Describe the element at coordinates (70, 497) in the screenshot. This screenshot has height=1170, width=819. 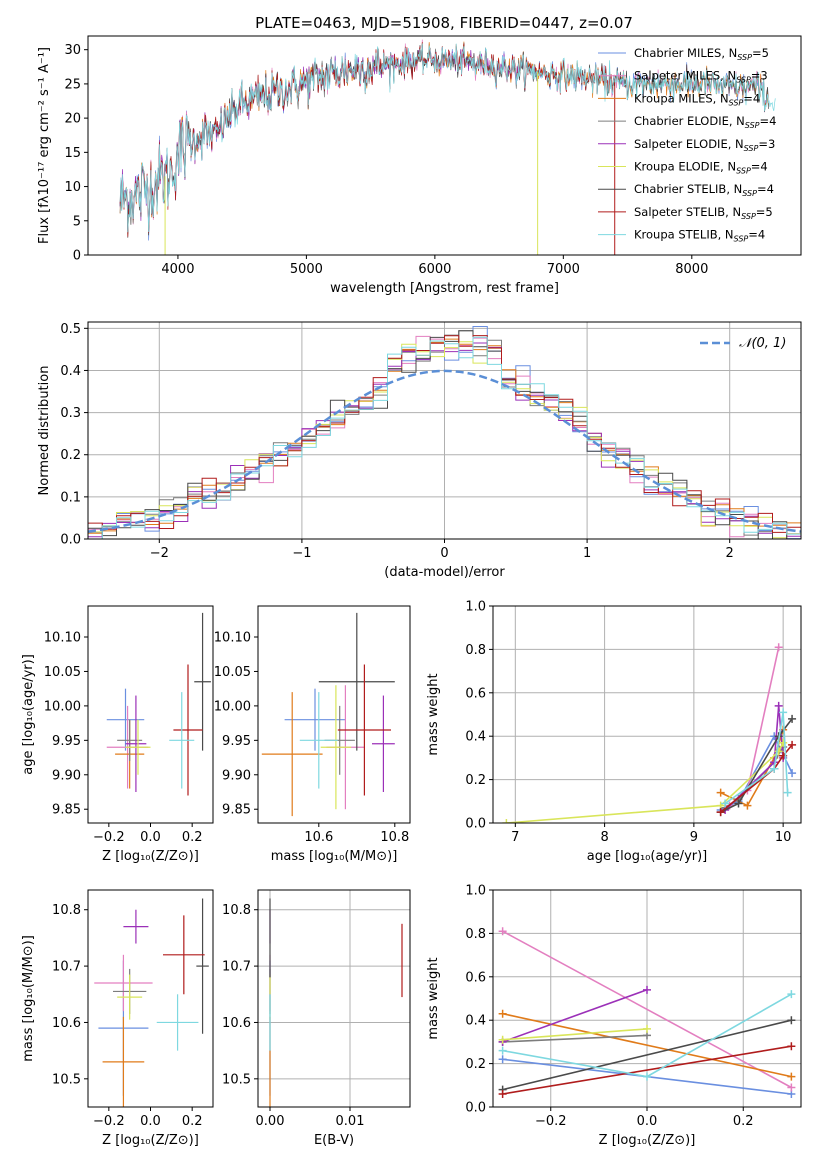
I see `y-tick-label: 0.1` at that location.